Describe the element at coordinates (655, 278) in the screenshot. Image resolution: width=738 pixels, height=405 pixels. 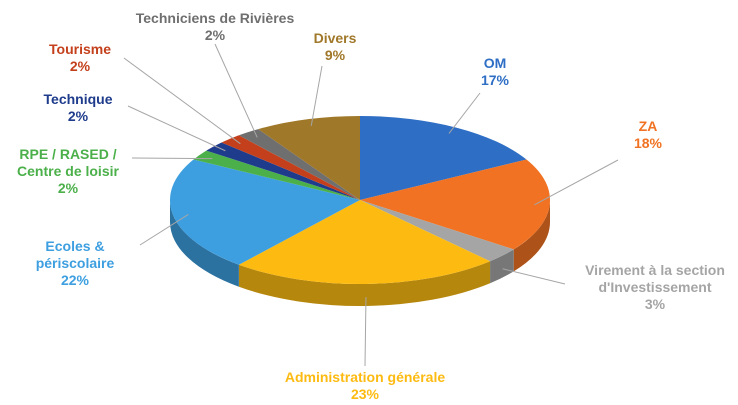
I see `category-label: Virement à la section d'Investissement` at that location.